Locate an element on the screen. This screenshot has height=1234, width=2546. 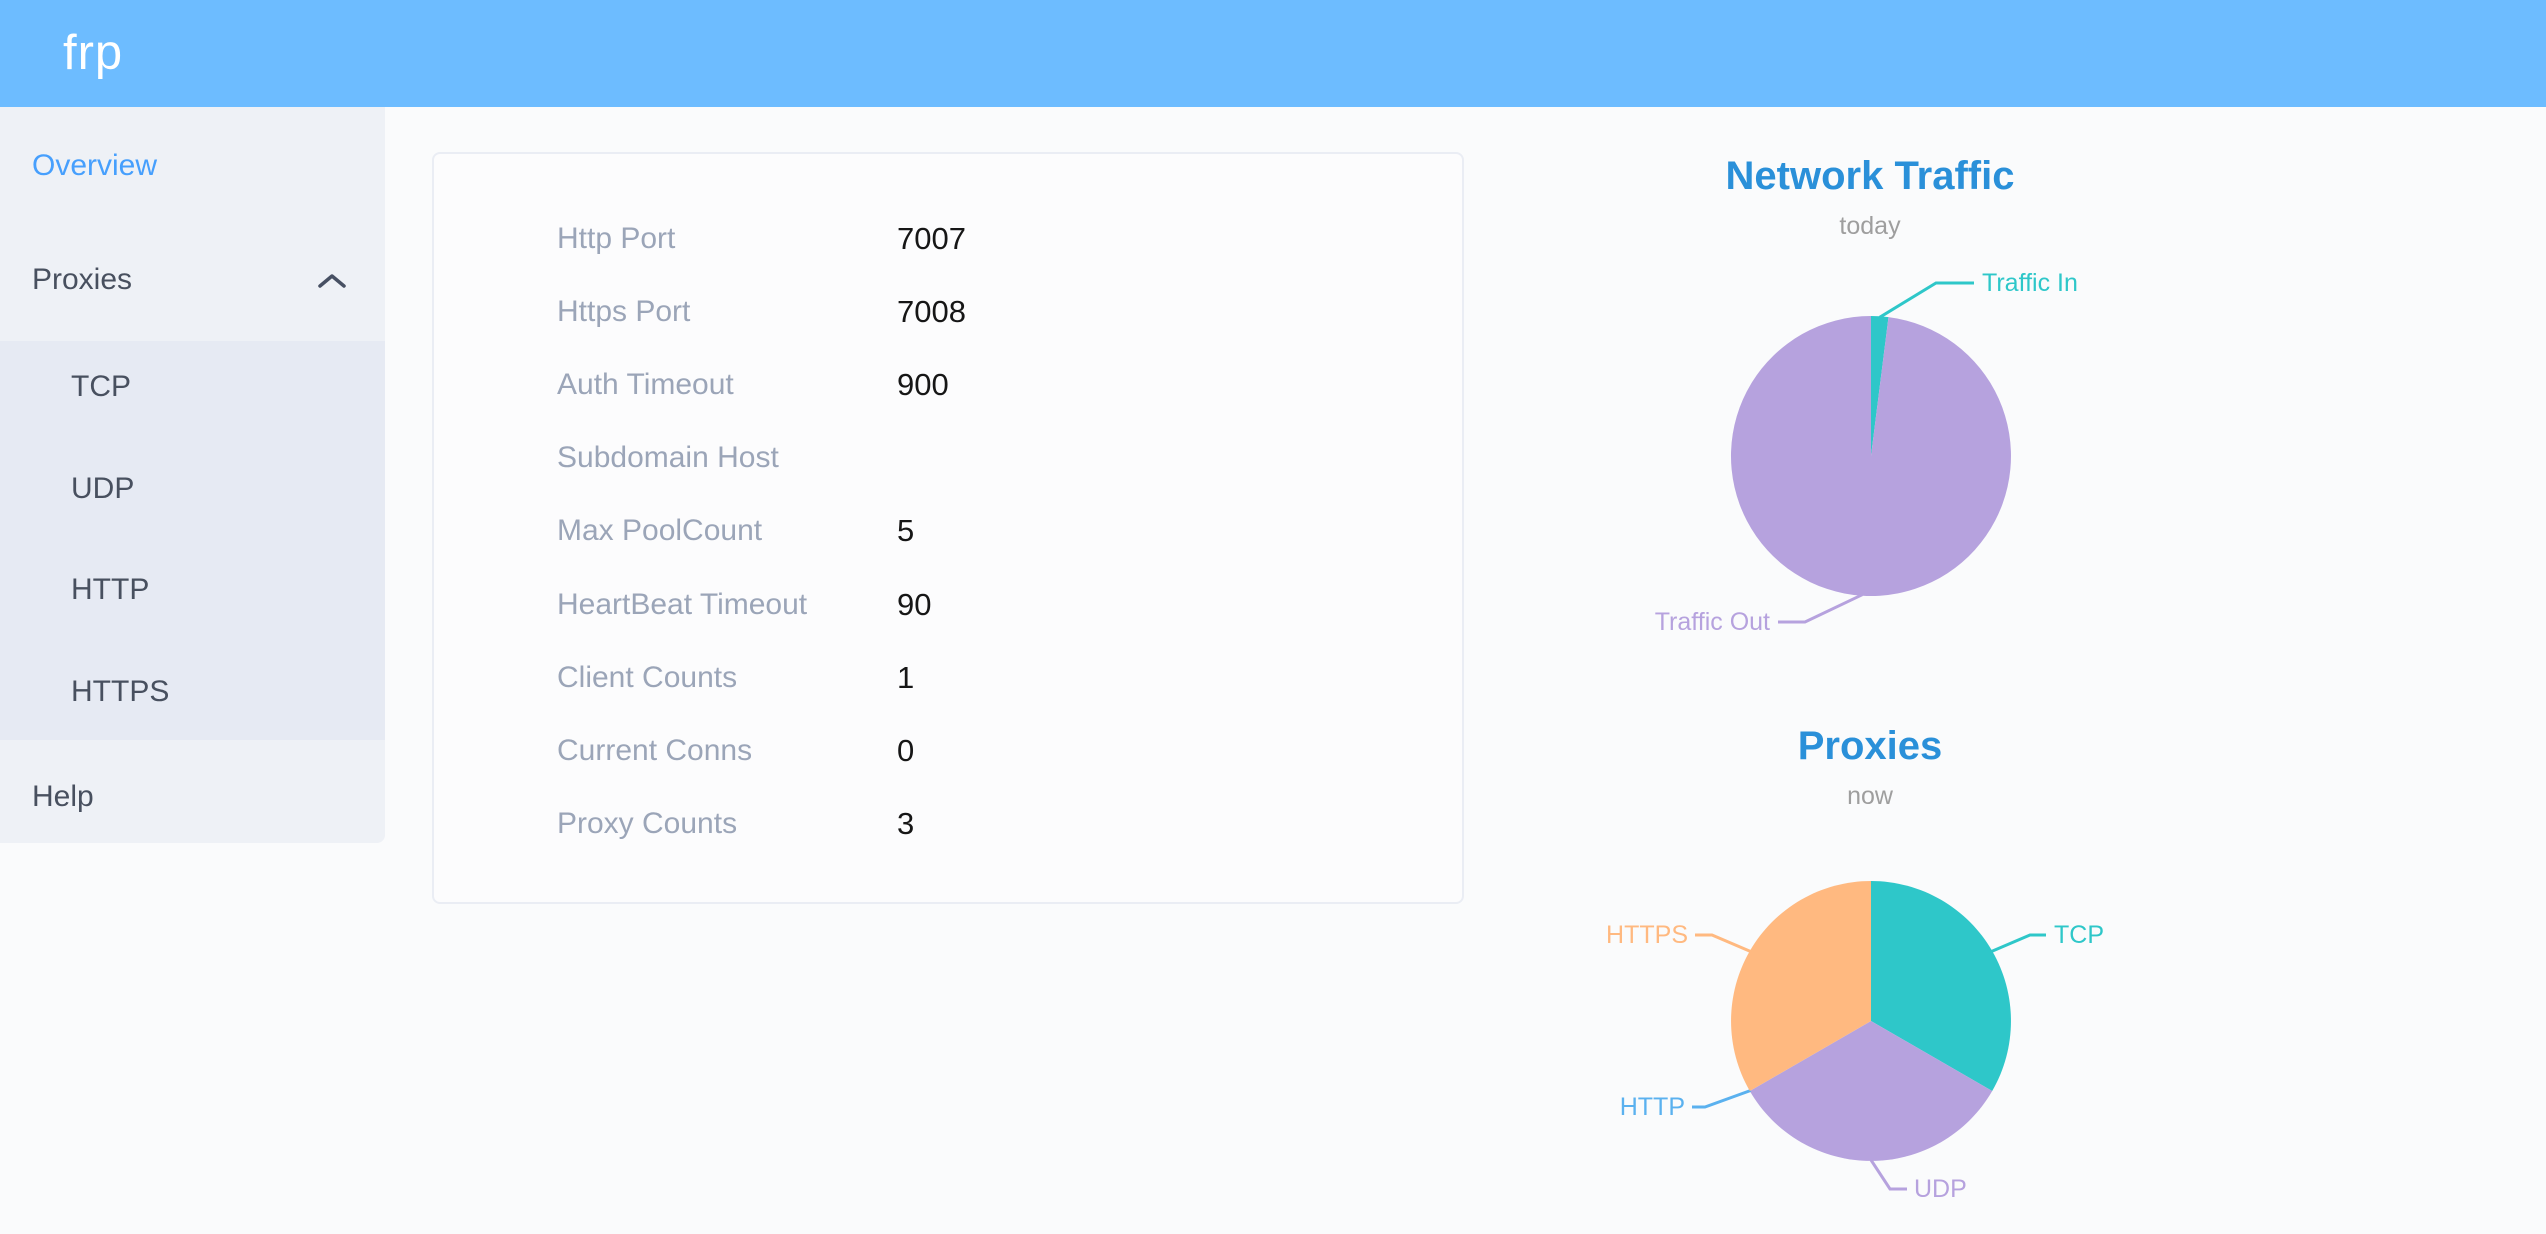
proxies-chart-title: Proxies is located at coordinates (1870, 746).